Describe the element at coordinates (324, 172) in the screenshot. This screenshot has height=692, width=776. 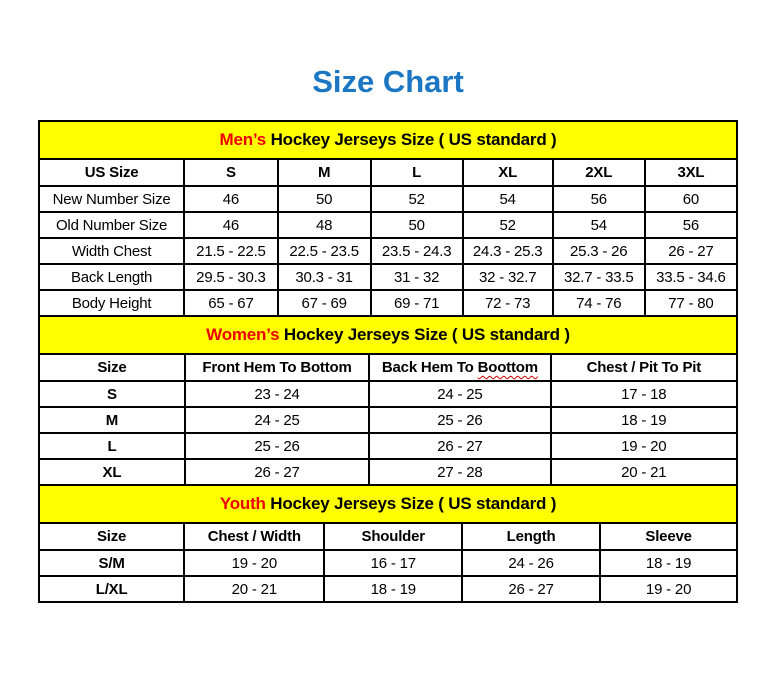
I see `mens-col-header: M` at that location.